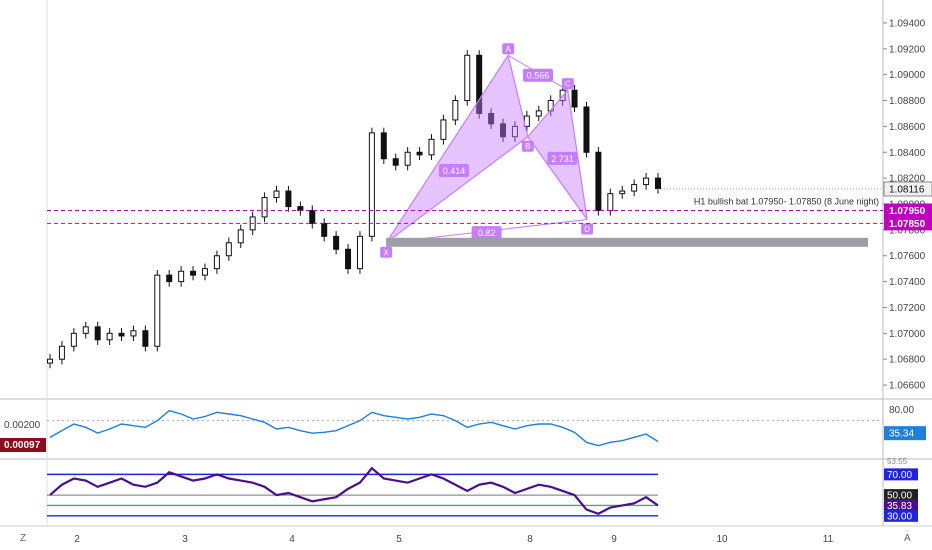  What do you see at coordinates (907, 23) in the screenshot?
I see `price-tick-label: 1.09400` at bounding box center [907, 23].